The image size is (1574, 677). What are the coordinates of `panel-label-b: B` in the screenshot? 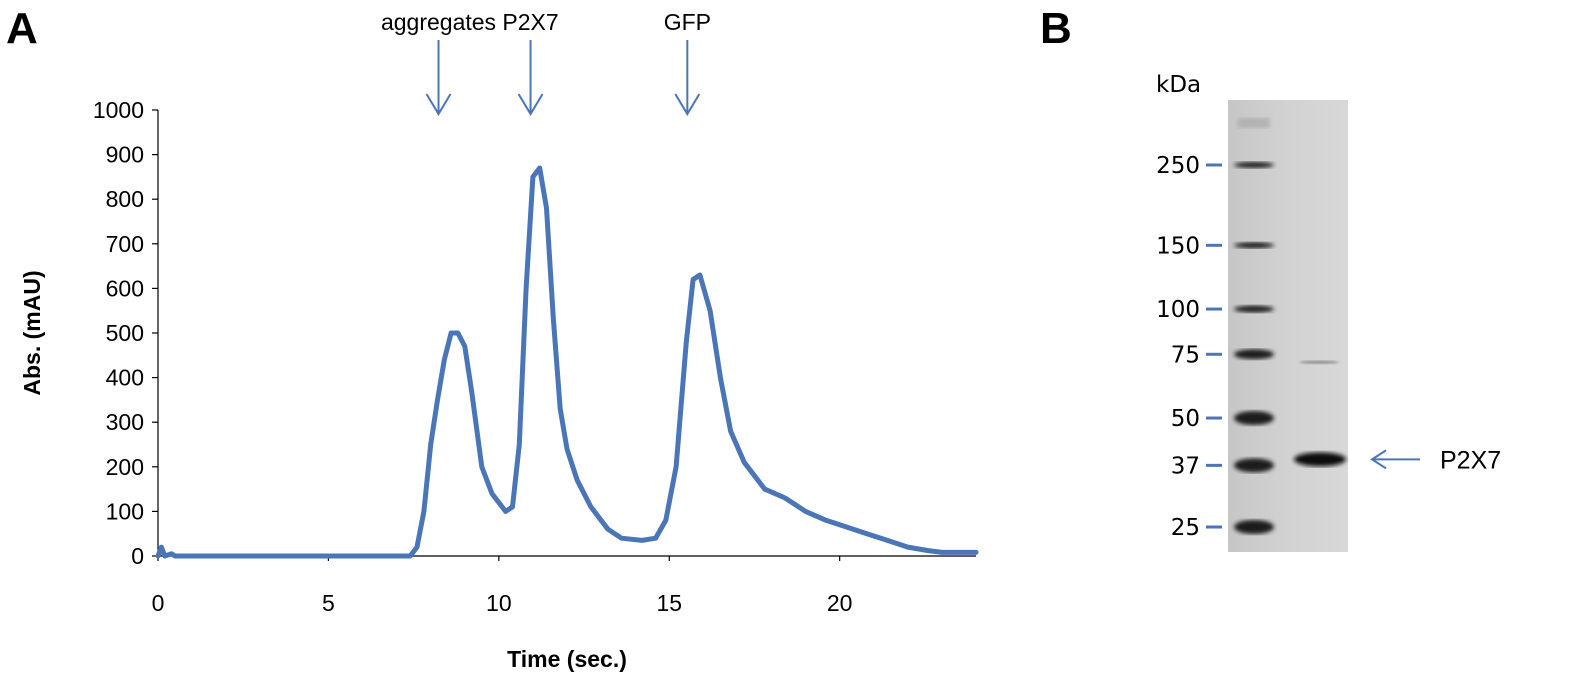 It's located at (1056, 28).